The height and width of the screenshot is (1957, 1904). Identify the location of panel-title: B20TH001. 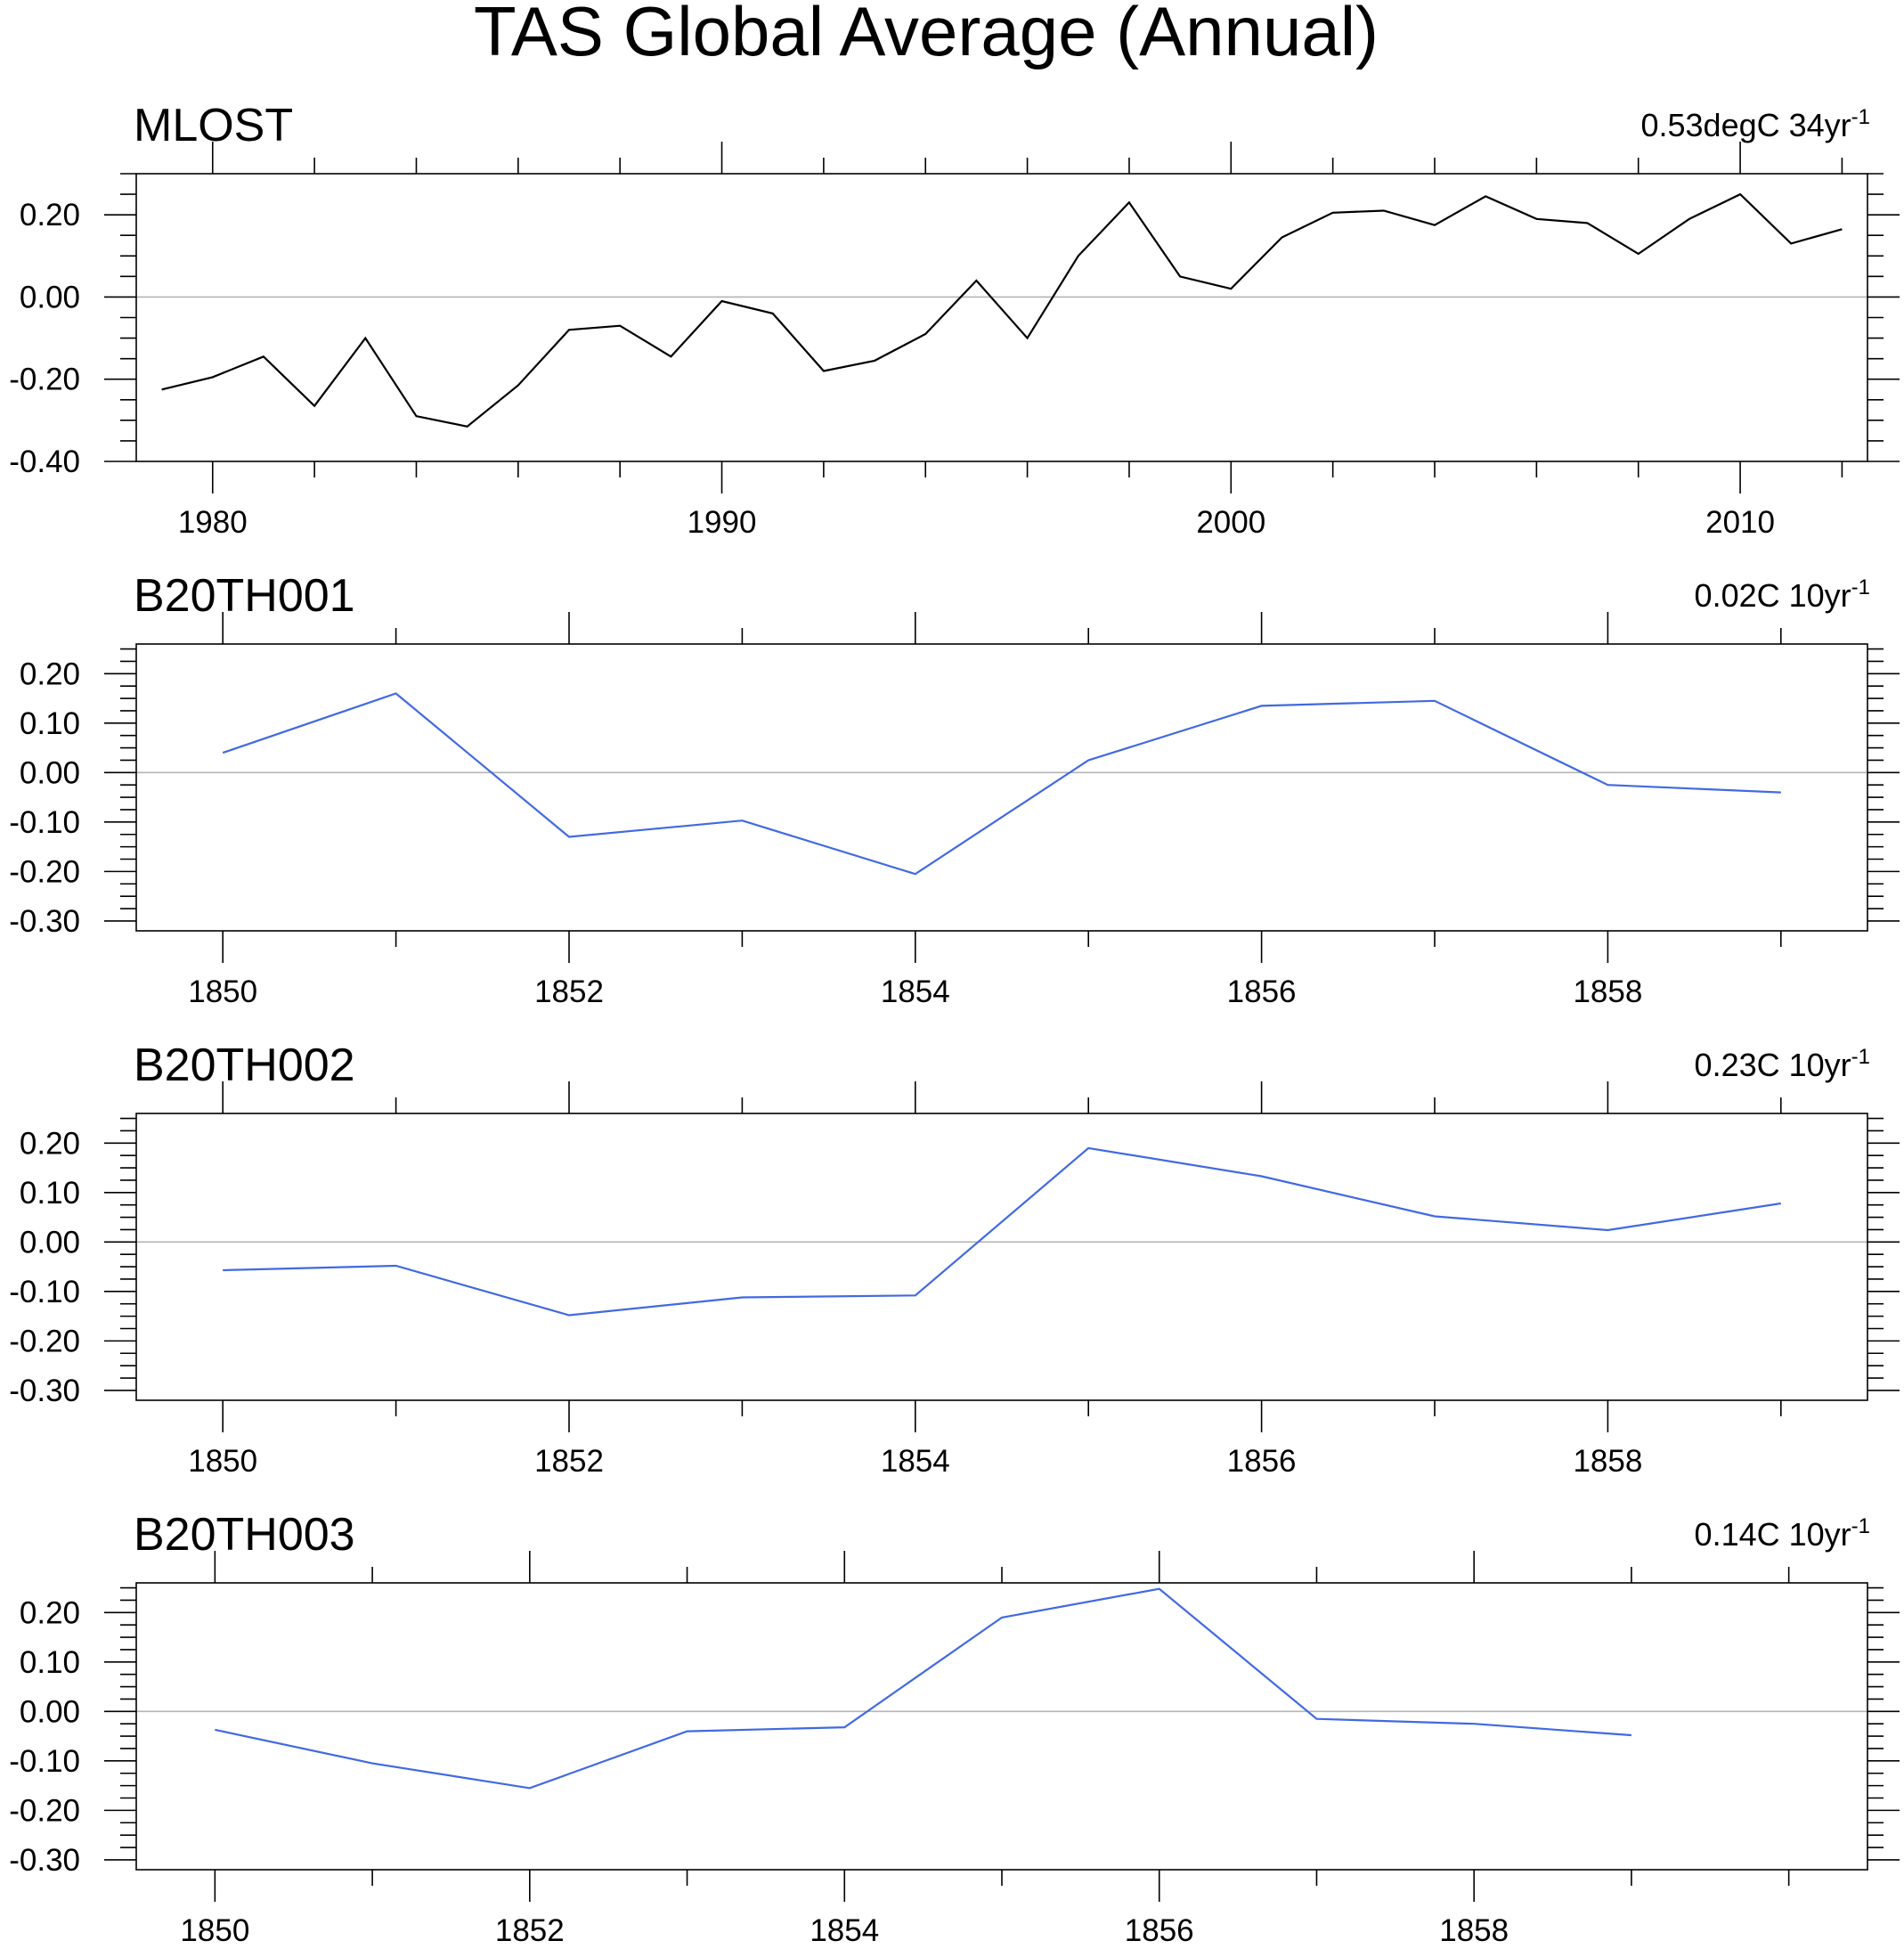
(244, 596).